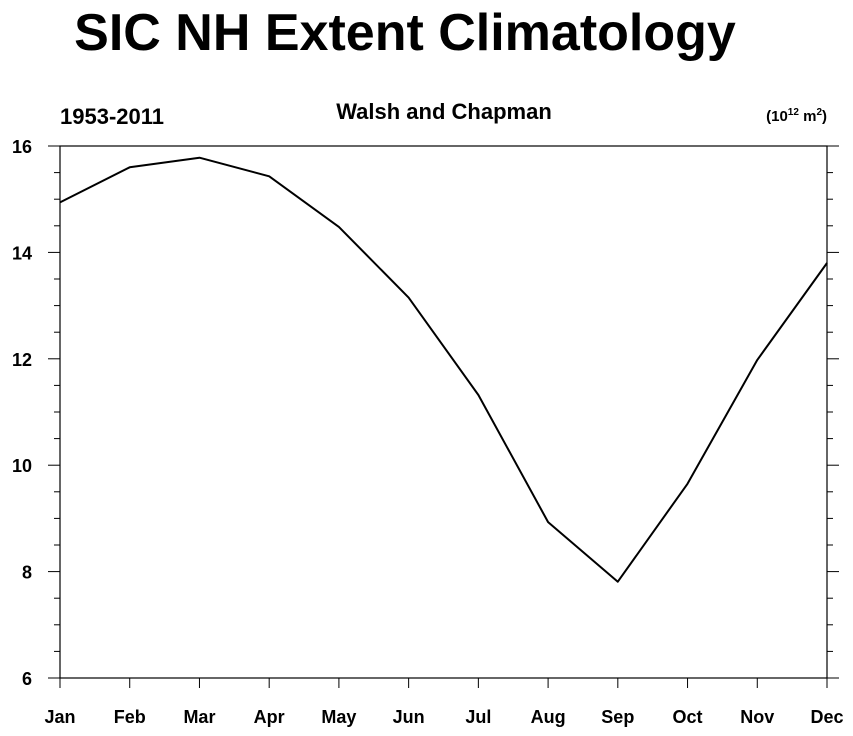  What do you see at coordinates (27, 573) in the screenshot?
I see `y-tick-label: 8` at bounding box center [27, 573].